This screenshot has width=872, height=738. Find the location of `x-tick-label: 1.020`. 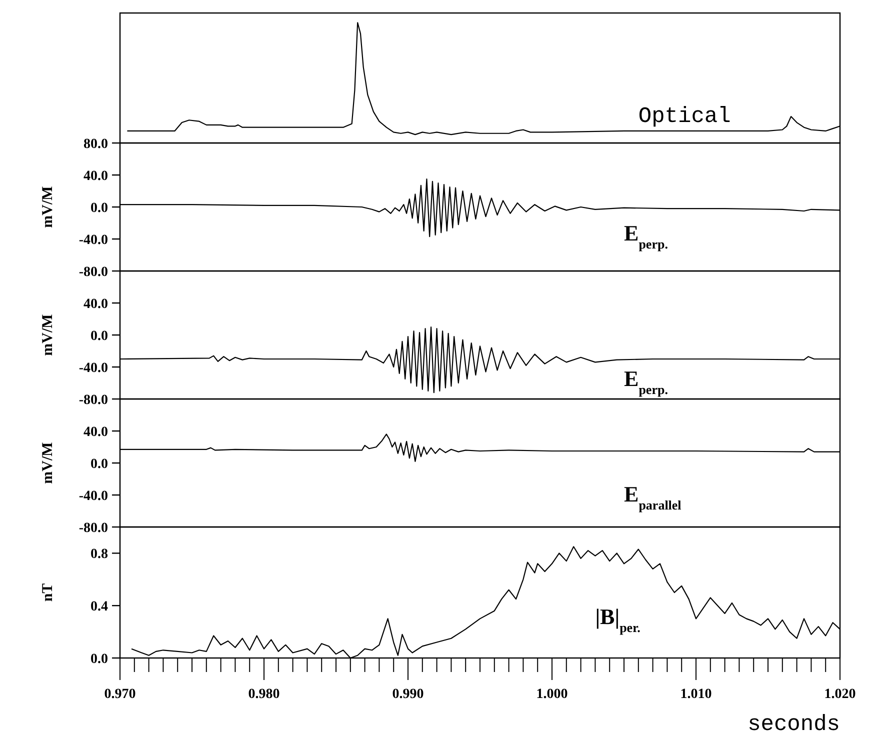

x-tick-label: 1.020 is located at coordinates (840, 694).